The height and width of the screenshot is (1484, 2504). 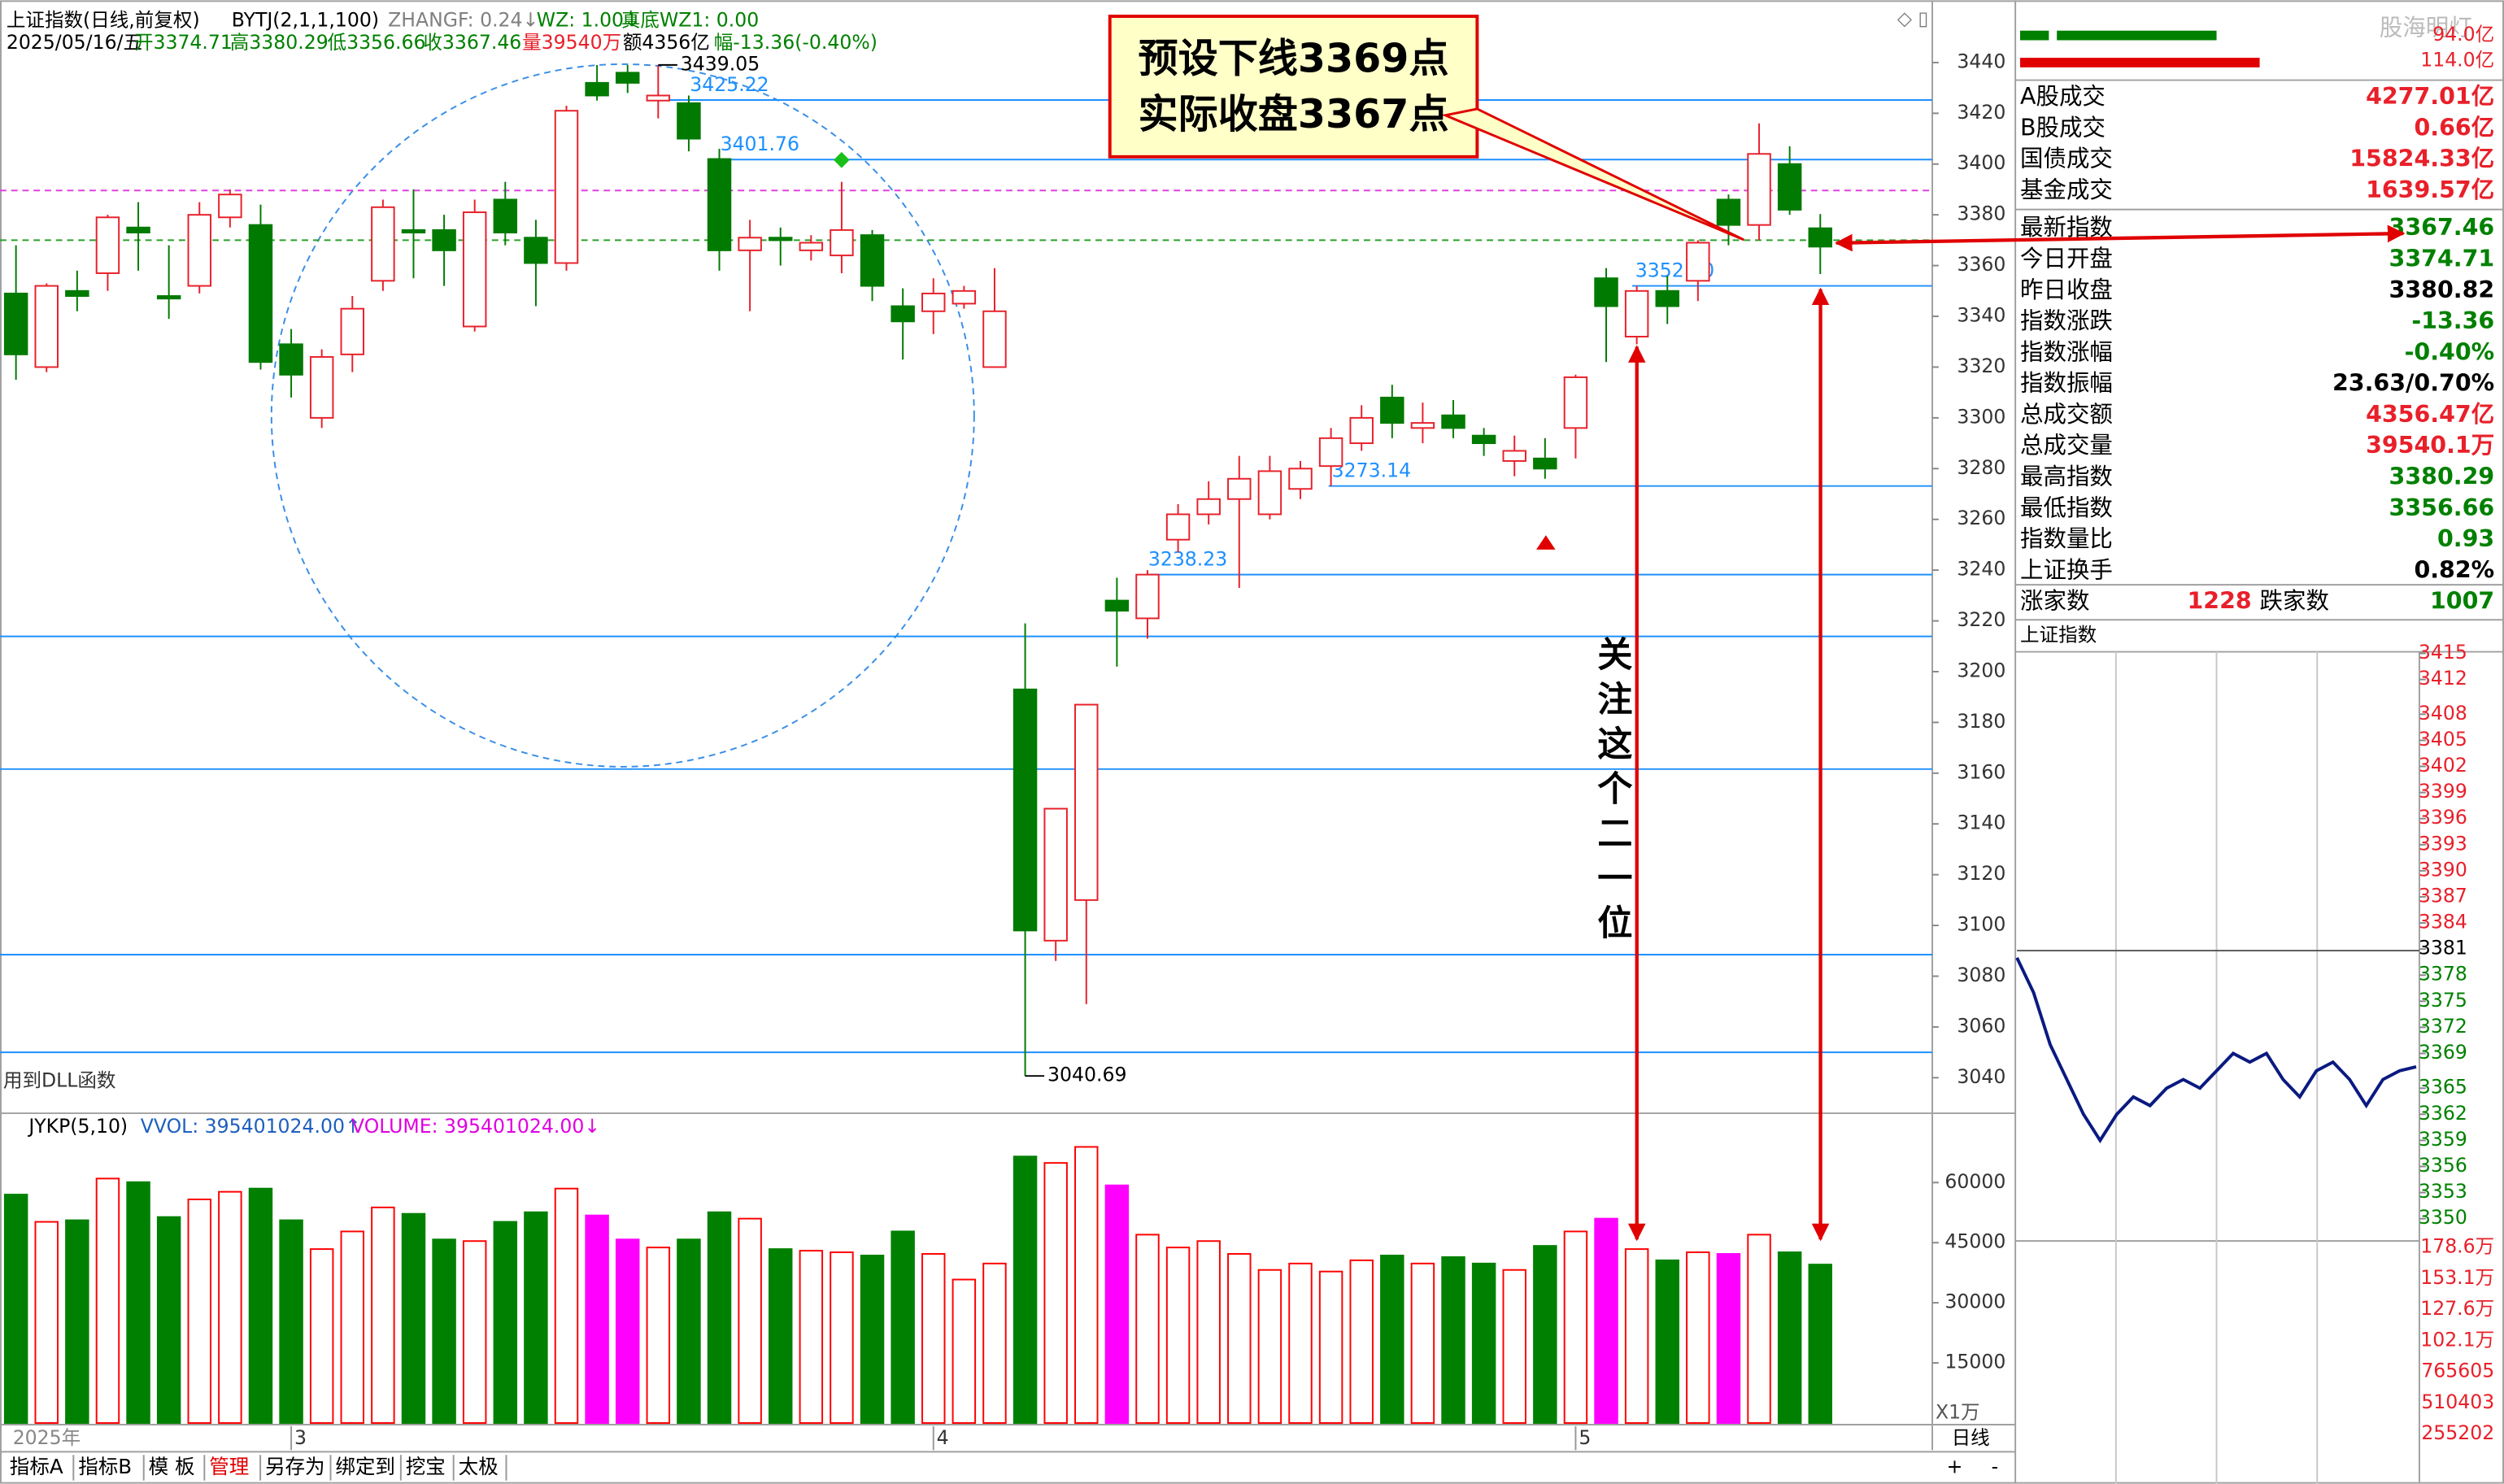 What do you see at coordinates (2066, 289) in the screenshot?
I see `panel-label: 昨日收盘` at bounding box center [2066, 289].